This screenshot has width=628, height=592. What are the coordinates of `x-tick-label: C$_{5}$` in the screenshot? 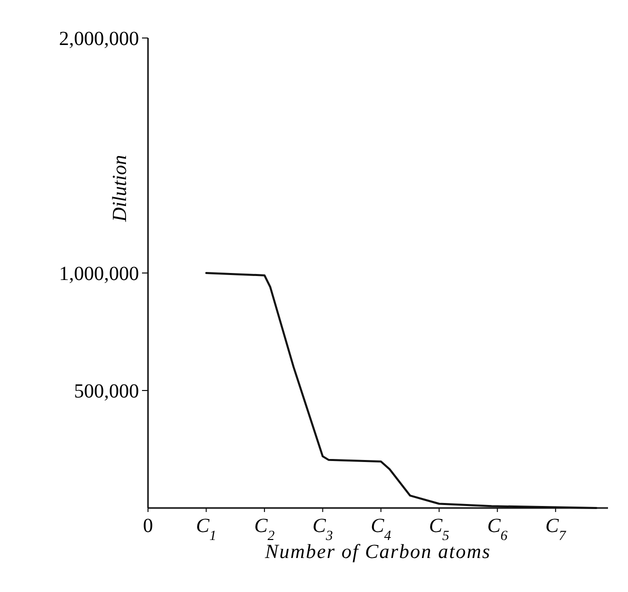 It's located at (439, 529).